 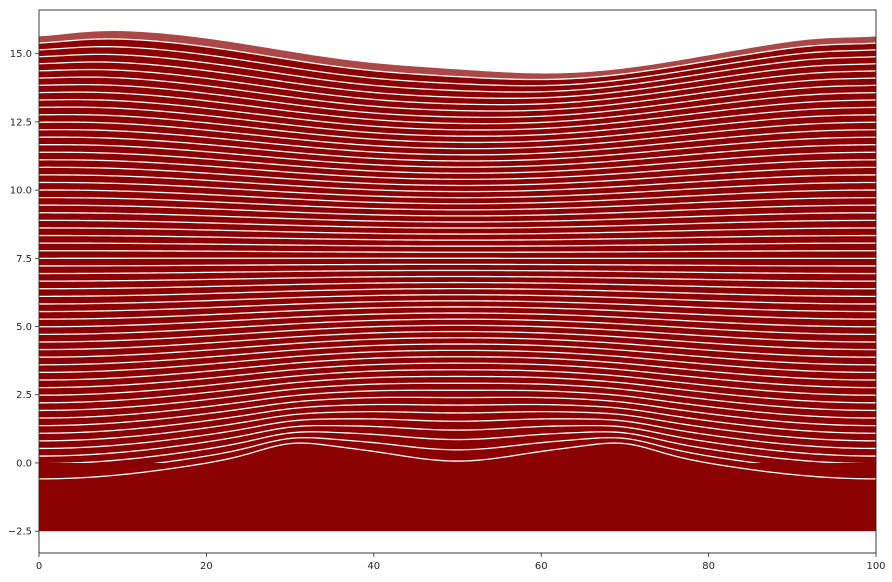 I want to click on y-tick-label: 7.5, so click(x=24, y=259).